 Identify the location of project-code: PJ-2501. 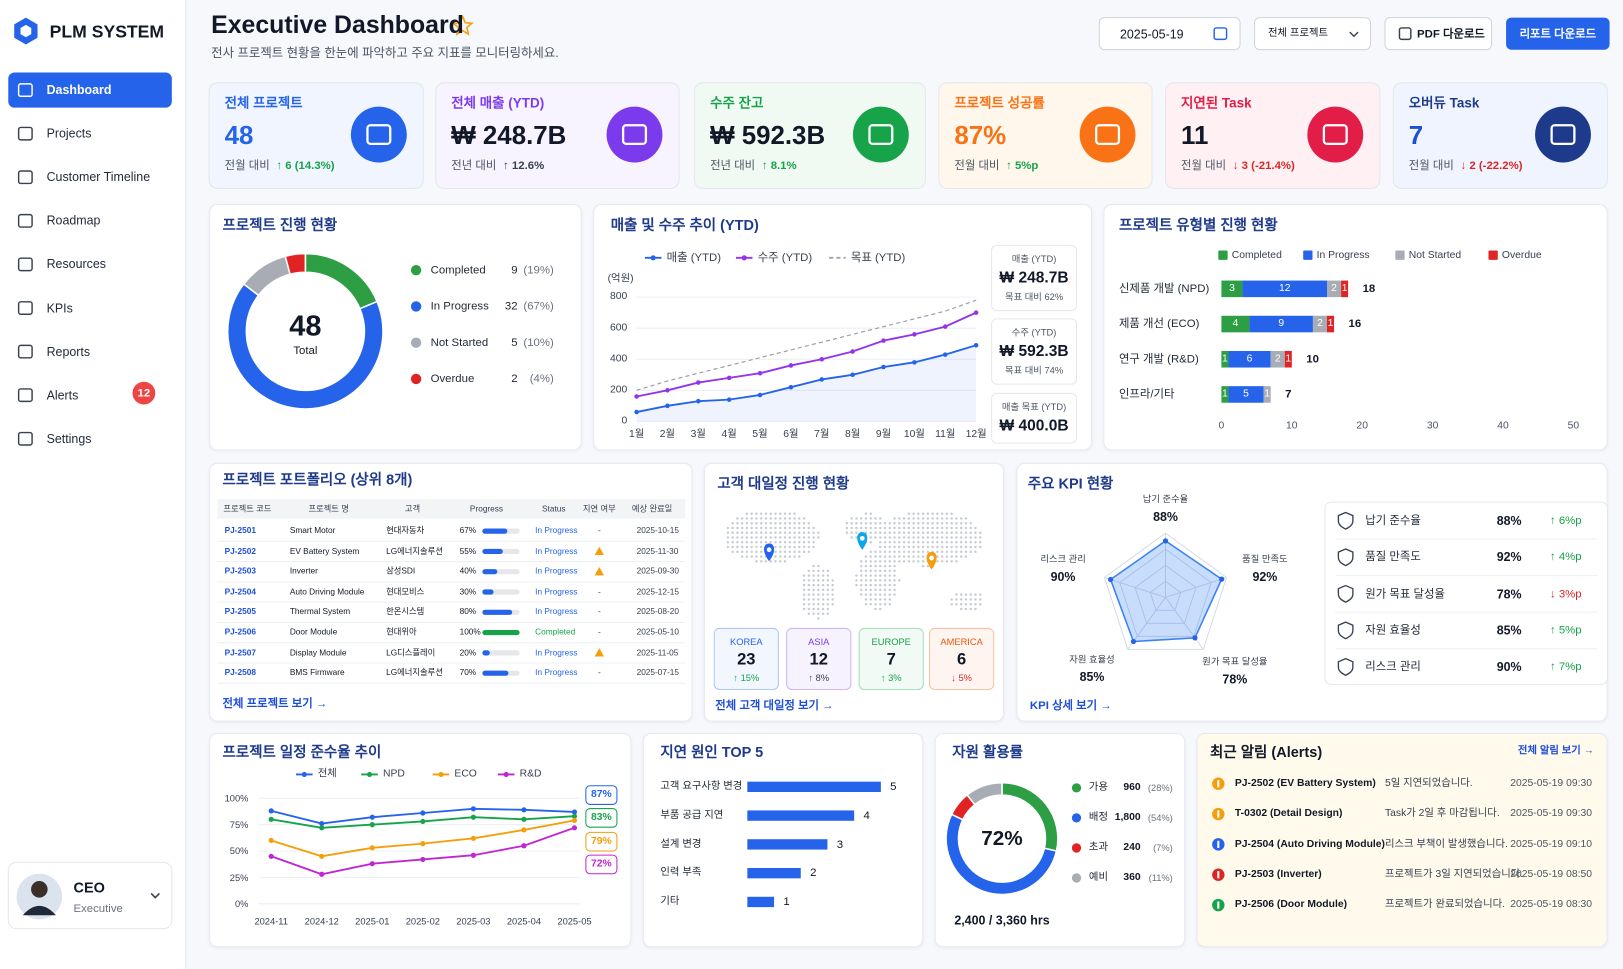
(240, 530).